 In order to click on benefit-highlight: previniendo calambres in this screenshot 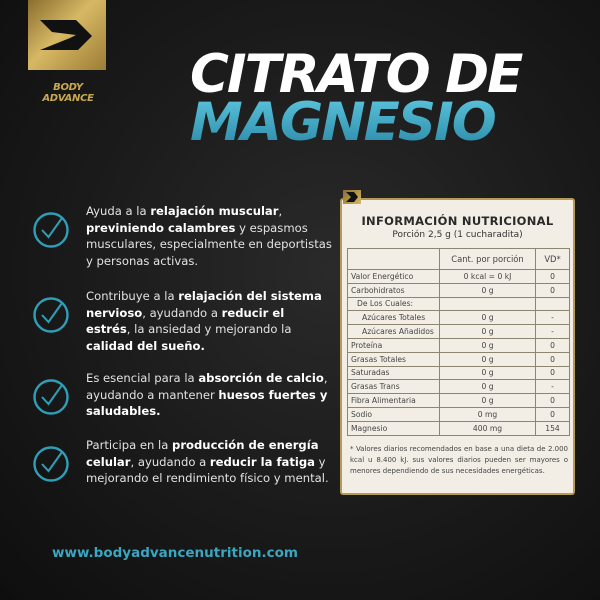, I will do `click(161, 227)`.